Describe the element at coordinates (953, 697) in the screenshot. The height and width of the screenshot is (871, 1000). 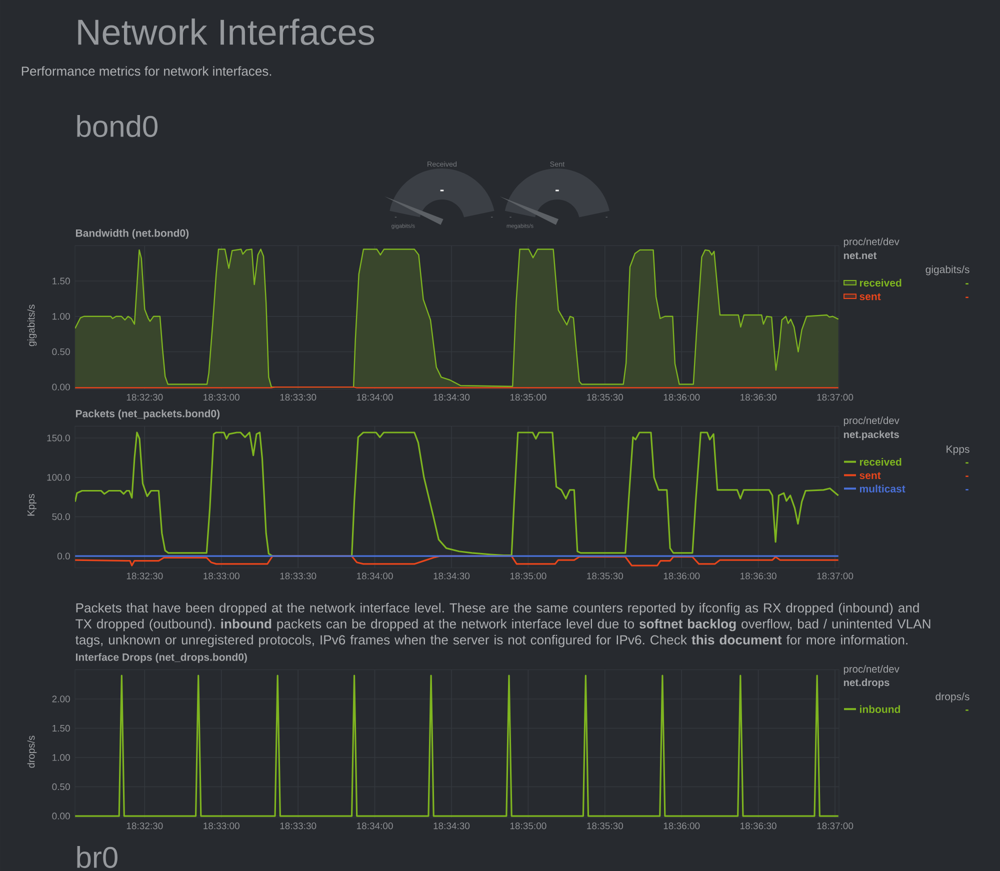
I see `legend-title: drops/s` at that location.